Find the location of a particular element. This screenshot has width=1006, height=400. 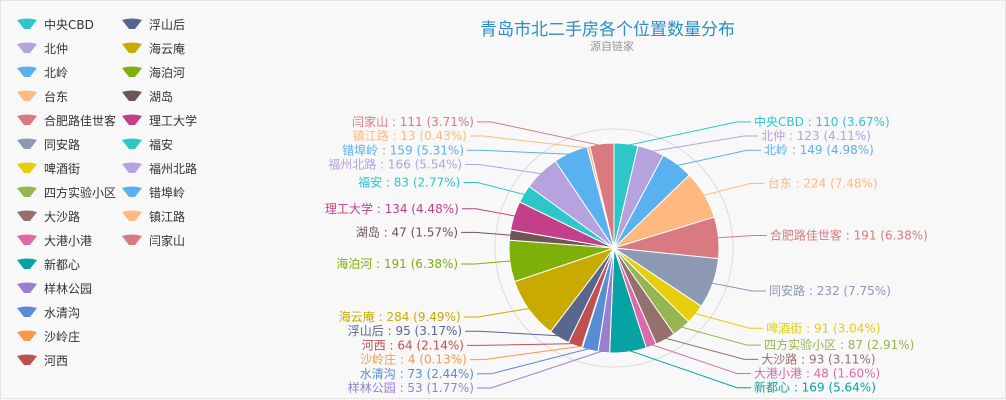

legend-label: 福州北路 is located at coordinates (173, 168).